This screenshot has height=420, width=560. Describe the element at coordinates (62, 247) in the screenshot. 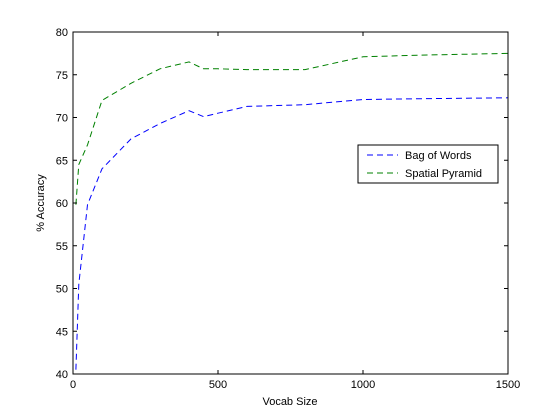

I see `y-tick-label: 55` at that location.